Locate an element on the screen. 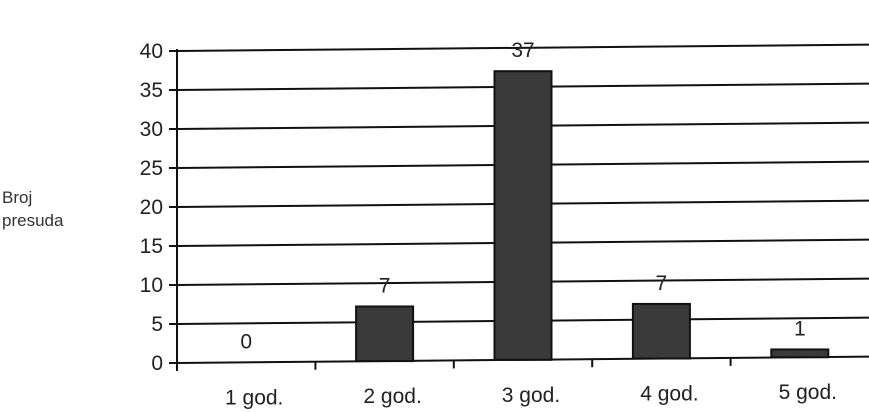 The width and height of the screenshot is (869, 412). x-tick-label-4: 4 god. is located at coordinates (669, 394).